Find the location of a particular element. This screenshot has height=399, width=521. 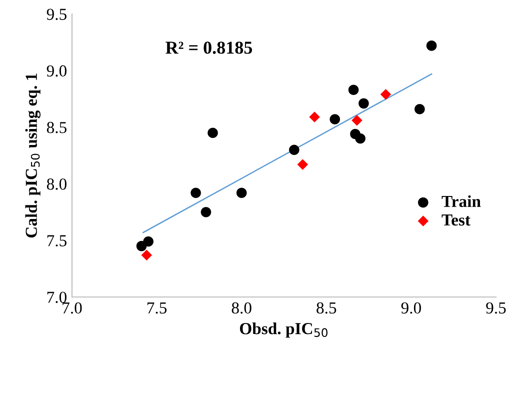

x-tick-label: 7.5 is located at coordinates (157, 308).